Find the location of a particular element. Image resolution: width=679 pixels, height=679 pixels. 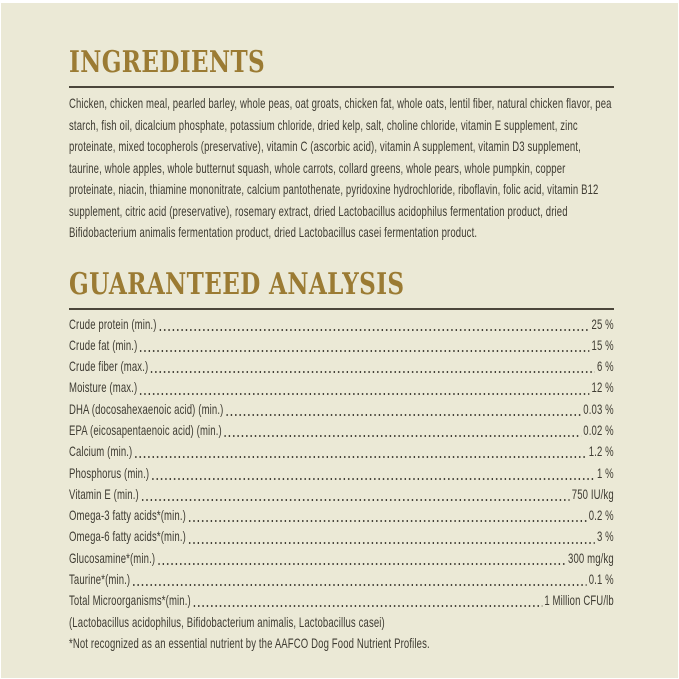

analysis-row-label: Phosphorus (min.) is located at coordinates (109, 472).